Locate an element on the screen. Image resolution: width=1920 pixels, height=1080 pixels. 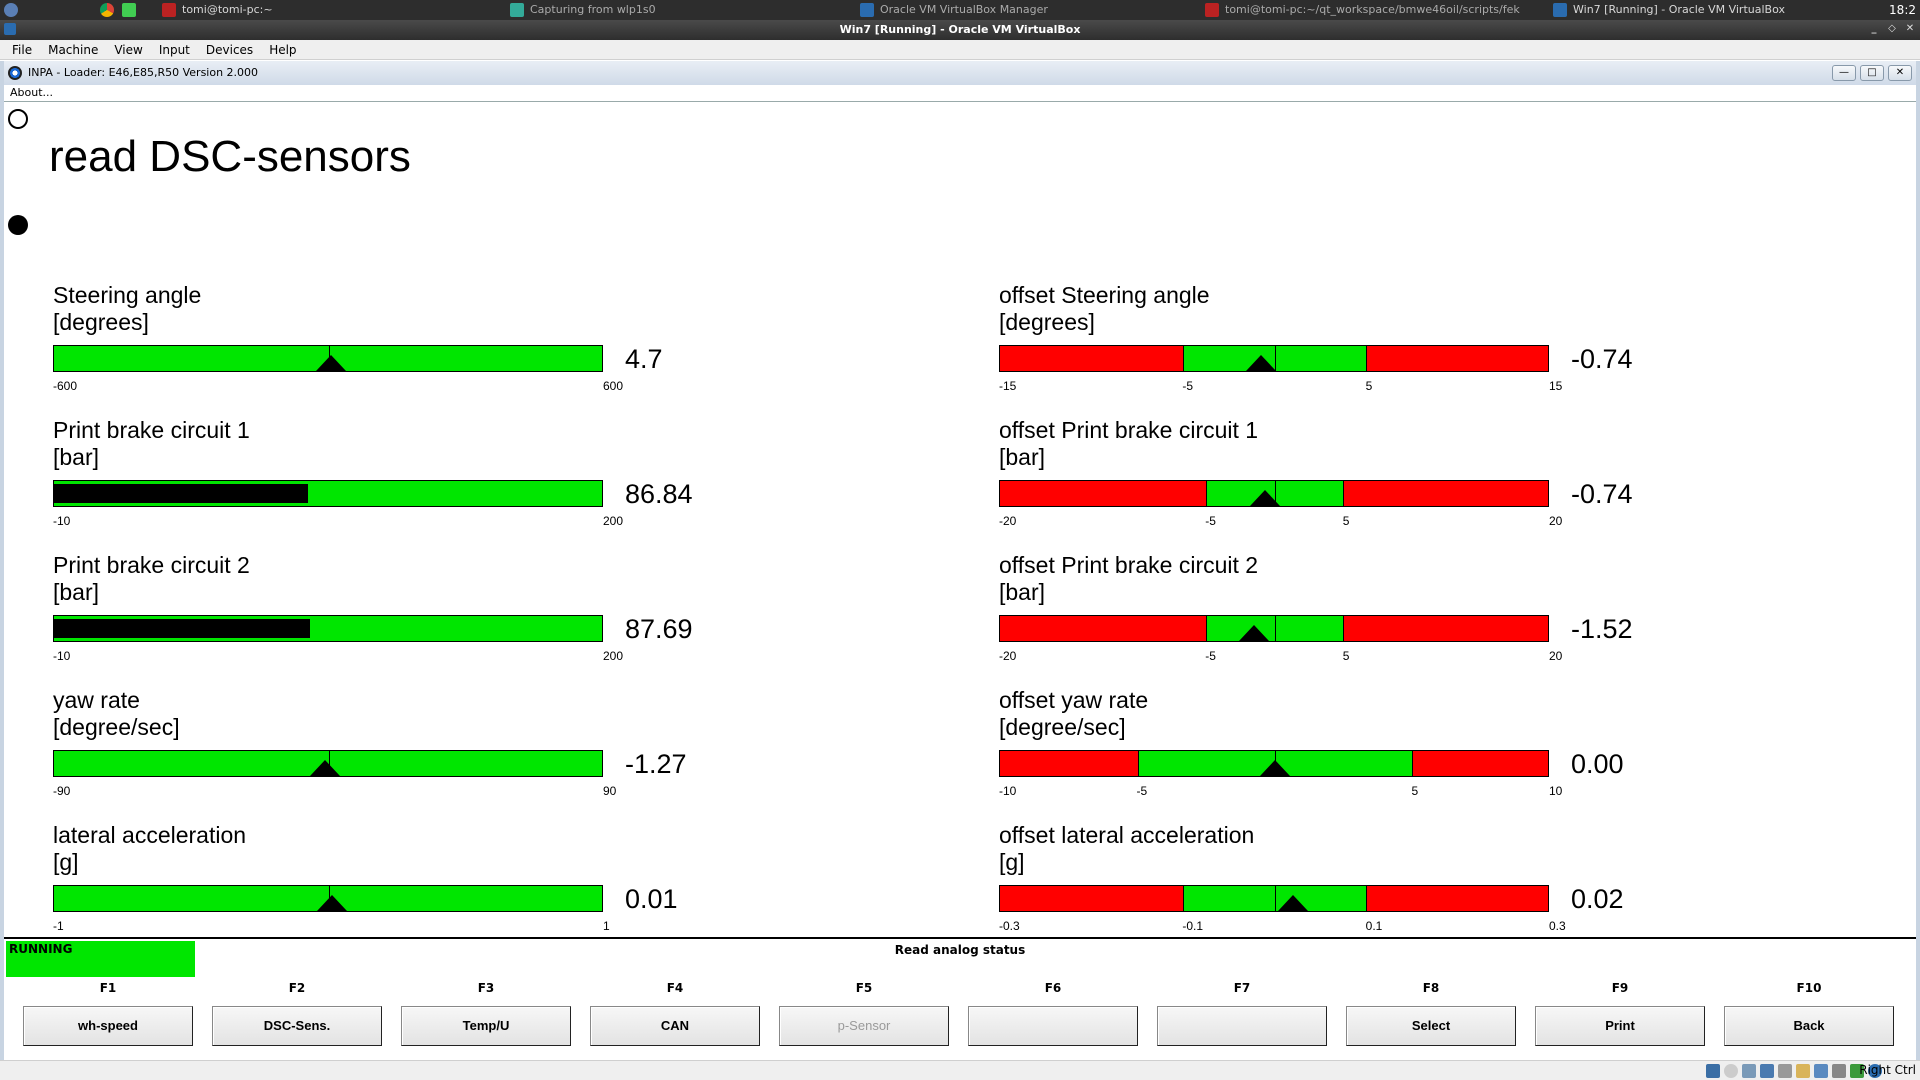
fkey-button-f1: wh-speed is located at coordinates (108, 1026).